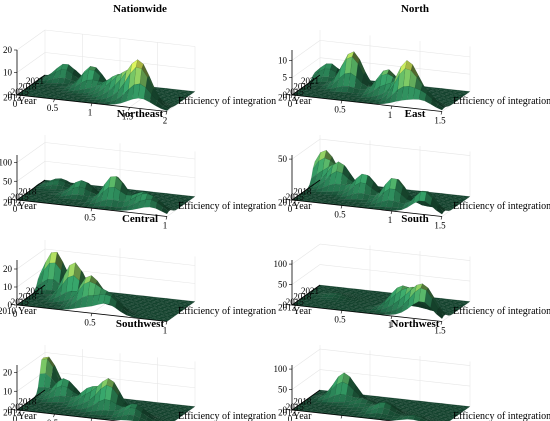  I want to click on panel-title: East, so click(415, 114).